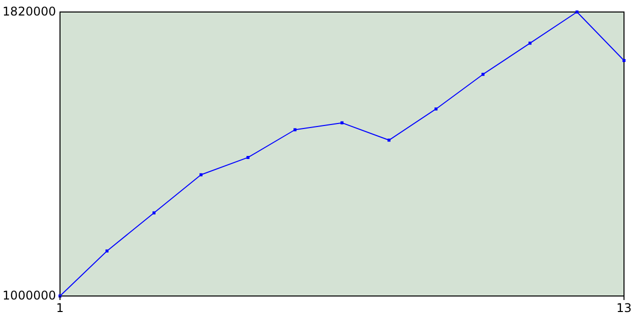  What do you see at coordinates (624, 308) in the screenshot?
I see `x-tick-label: 13` at bounding box center [624, 308].